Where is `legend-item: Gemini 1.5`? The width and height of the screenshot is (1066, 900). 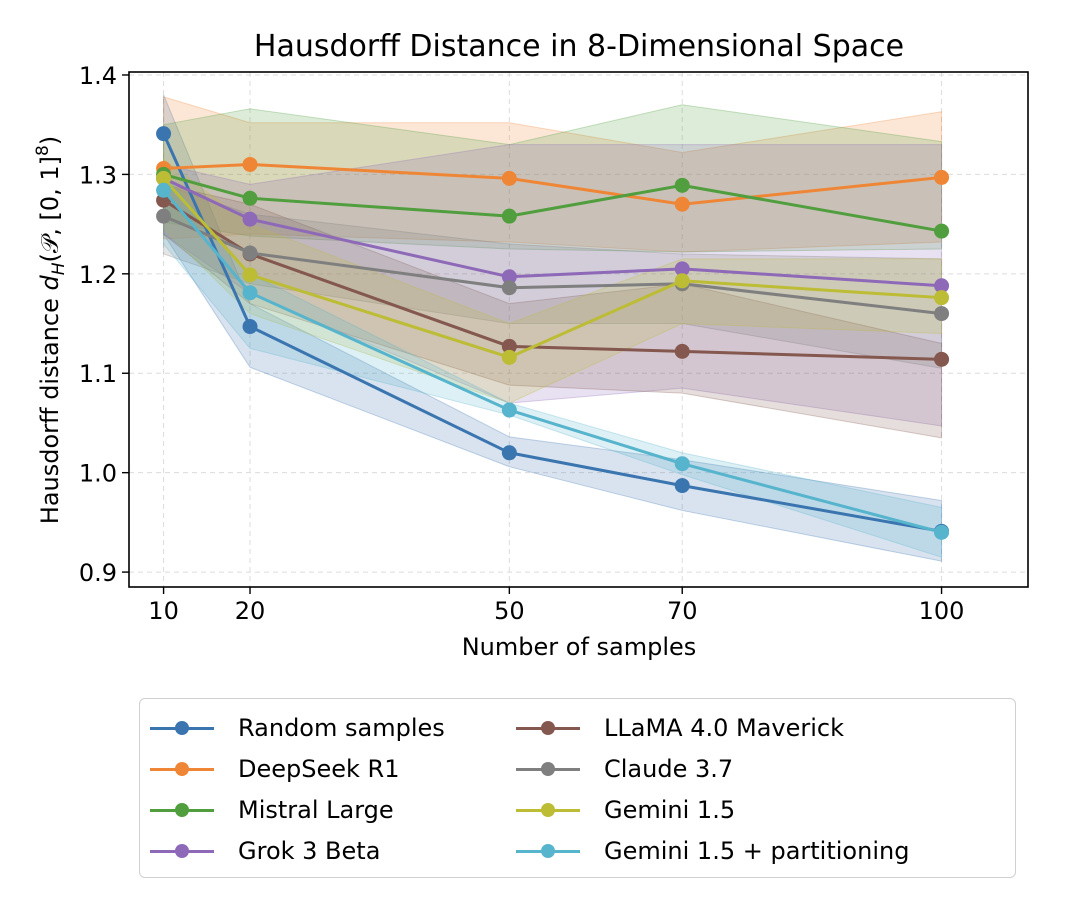
legend-item: Gemini 1.5 is located at coordinates (707, 809).